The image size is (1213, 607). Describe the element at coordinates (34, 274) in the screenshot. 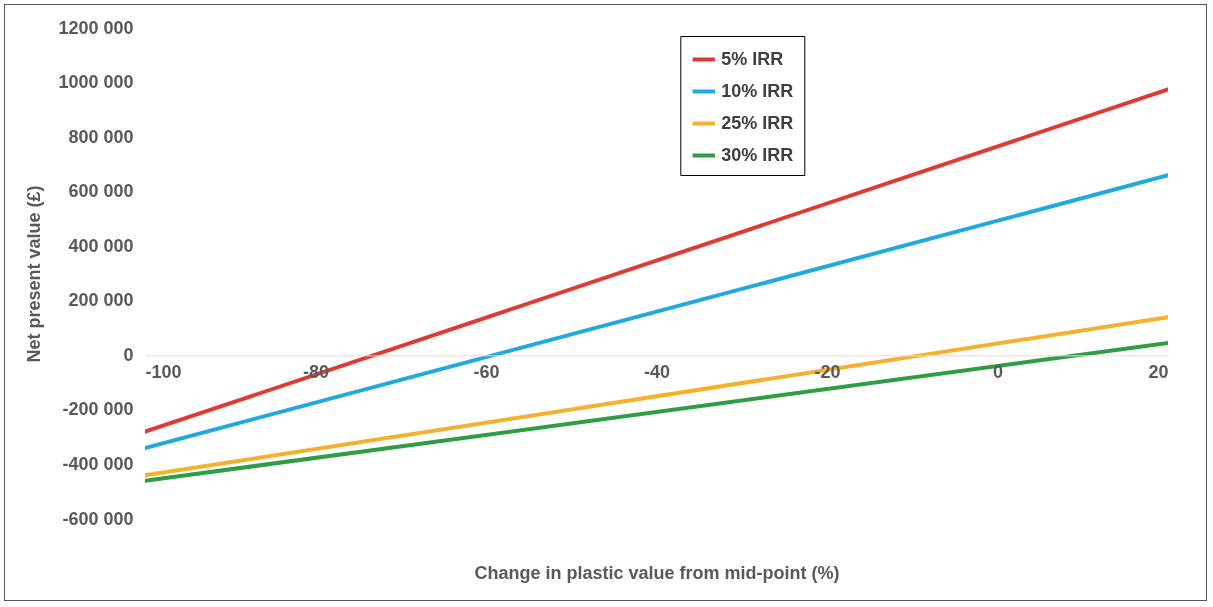

I see `y-axis-title: Net present value (£)` at that location.